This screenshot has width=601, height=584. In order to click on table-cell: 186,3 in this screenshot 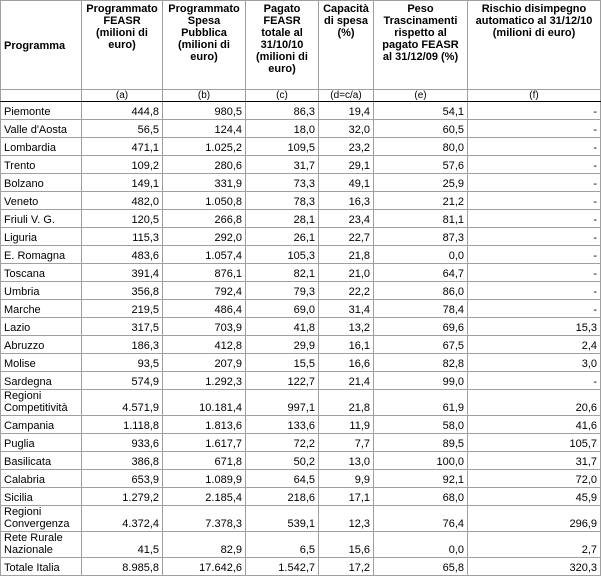, I will do `click(122, 344)`.